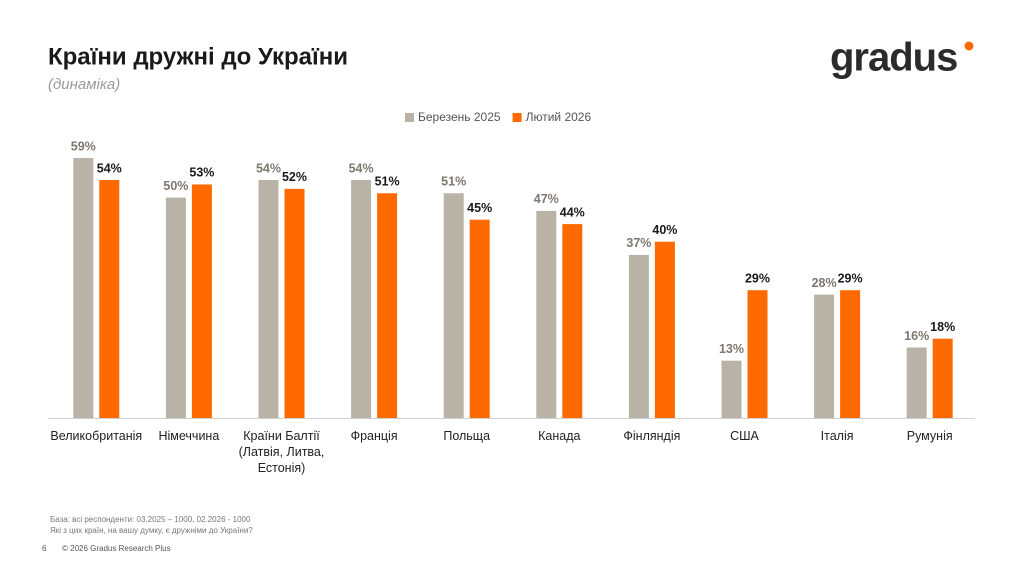  What do you see at coordinates (459, 117) in the screenshot?
I see `legend-label: Березень 2025` at bounding box center [459, 117].